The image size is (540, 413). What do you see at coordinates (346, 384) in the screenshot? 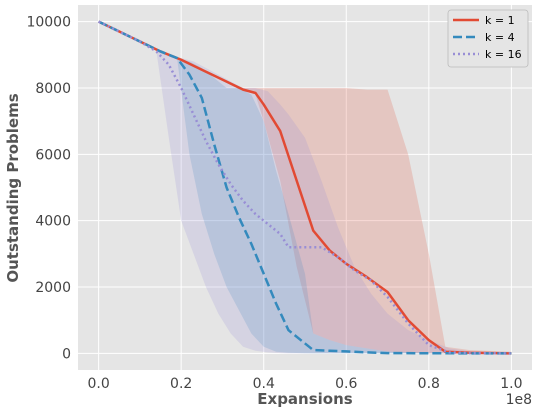
I see `x-tick-label: 0.6` at bounding box center [346, 384].